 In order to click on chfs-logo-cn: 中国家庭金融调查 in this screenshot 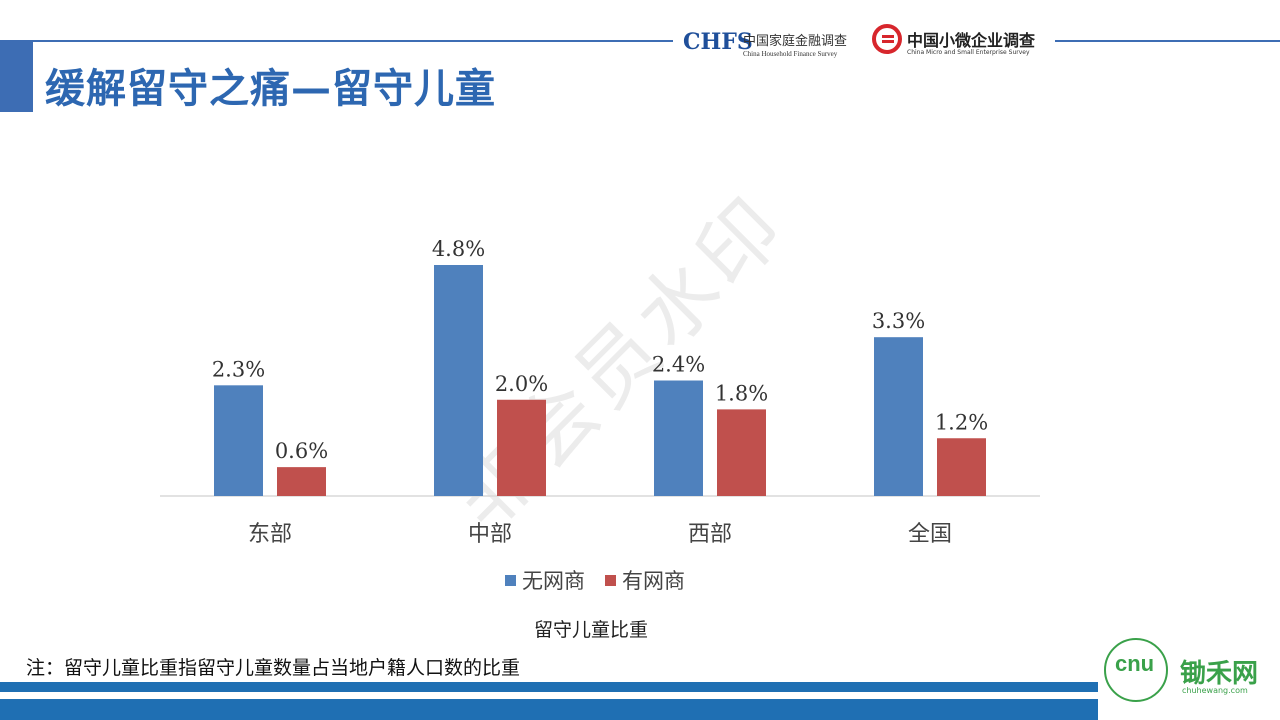, I will do `click(795, 41)`.